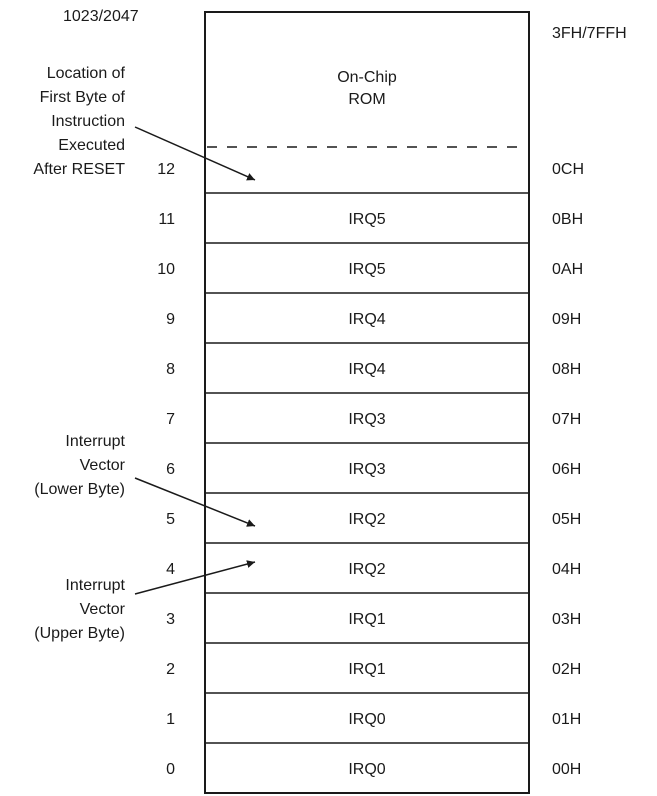  I want to click on upper-byte-annotation: Interrupt Vector (Upper Byte), so click(145, 601).